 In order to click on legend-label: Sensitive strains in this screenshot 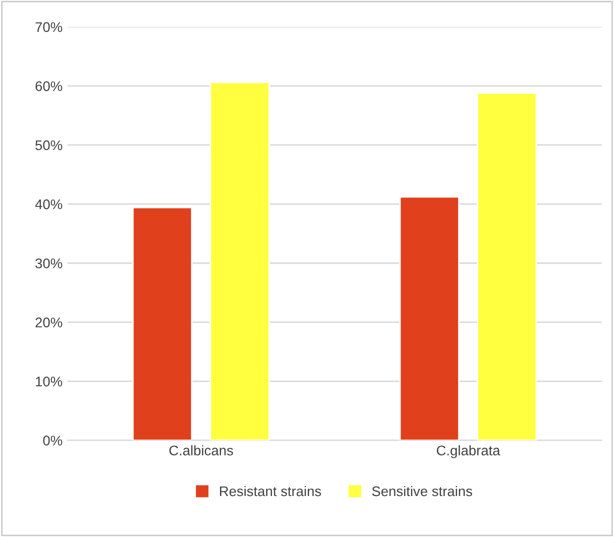, I will do `click(422, 491)`.